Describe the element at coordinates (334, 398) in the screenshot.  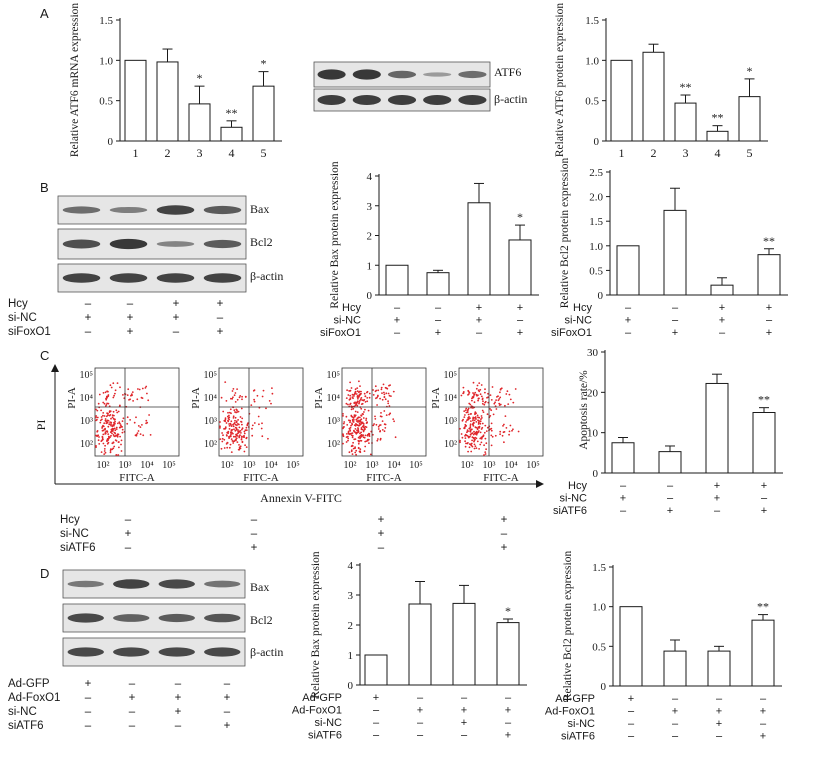
I see `flow-y-tick: 10⁴` at that location.